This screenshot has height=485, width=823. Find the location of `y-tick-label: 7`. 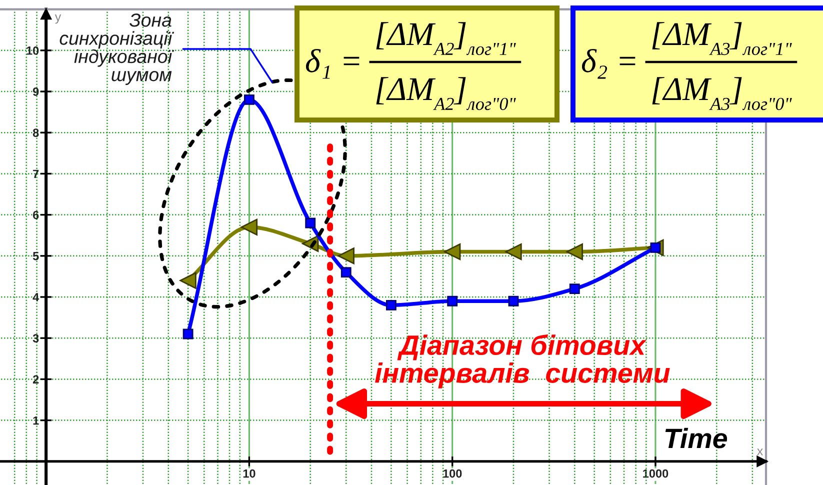

y-tick-label: 7 is located at coordinates (36, 174).